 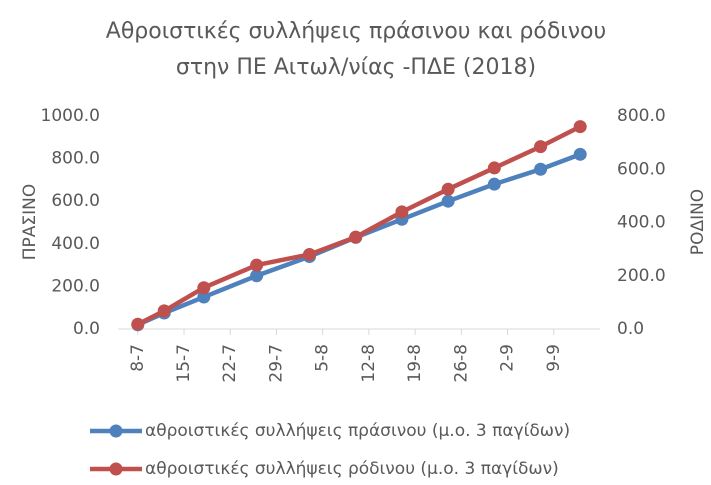 What do you see at coordinates (369, 363) in the screenshot?
I see `x-tick-label: 12-8` at bounding box center [369, 363].